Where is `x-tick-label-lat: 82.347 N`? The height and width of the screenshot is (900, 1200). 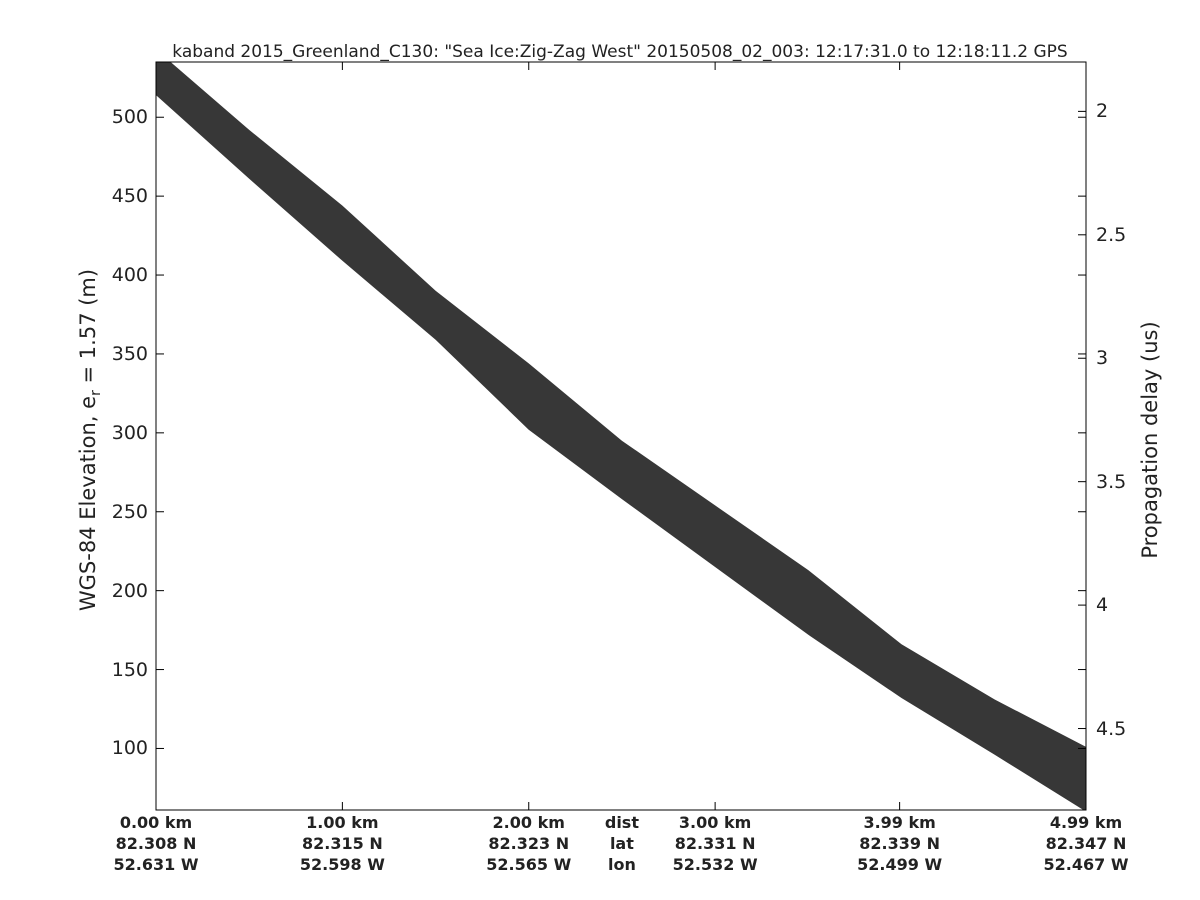 x-tick-label-lat: 82.347 N is located at coordinates (1086, 843).